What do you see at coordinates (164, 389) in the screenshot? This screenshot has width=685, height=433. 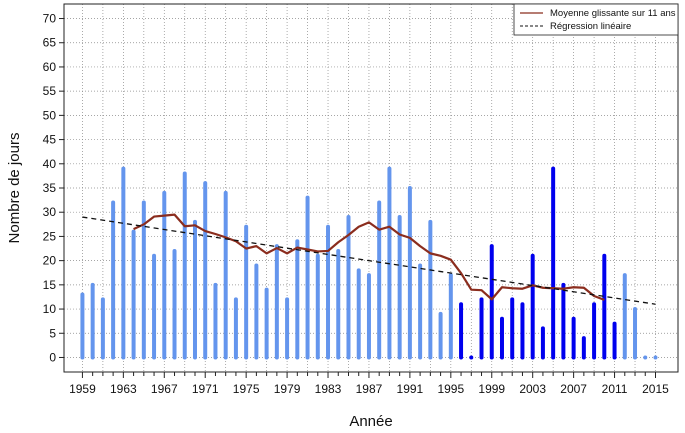 I see `x-tick-label: 1967` at bounding box center [164, 389].